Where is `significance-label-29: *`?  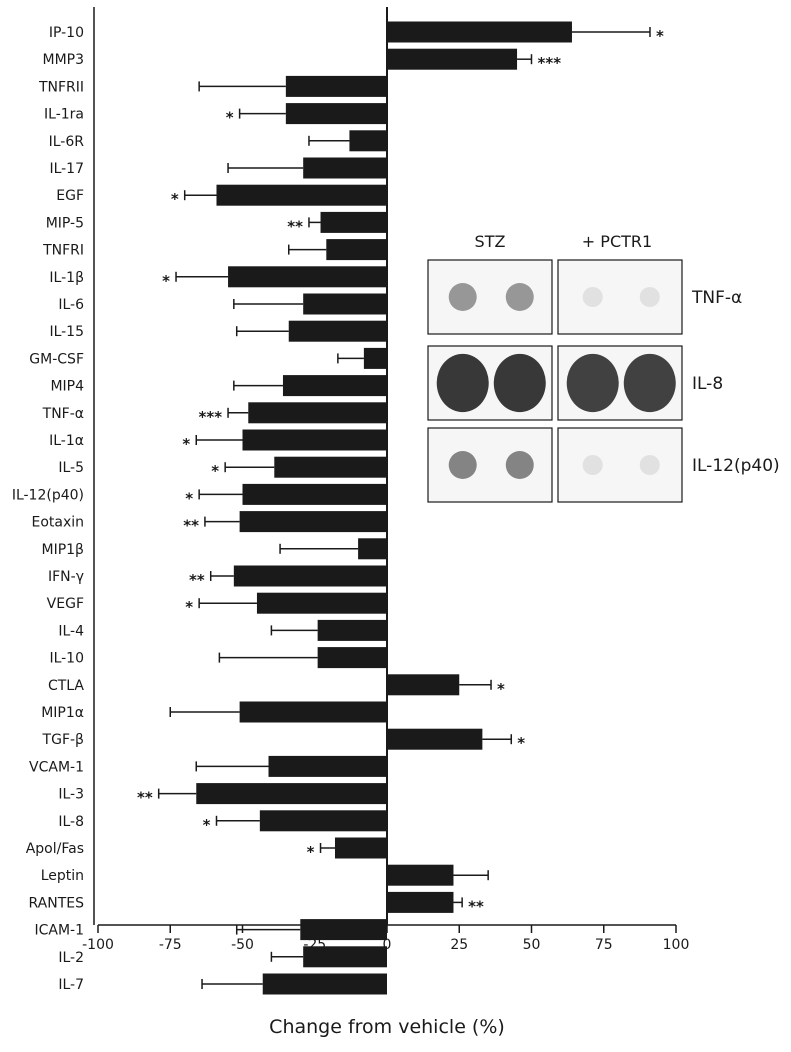 significance-label-29: * is located at coordinates (207, 825).